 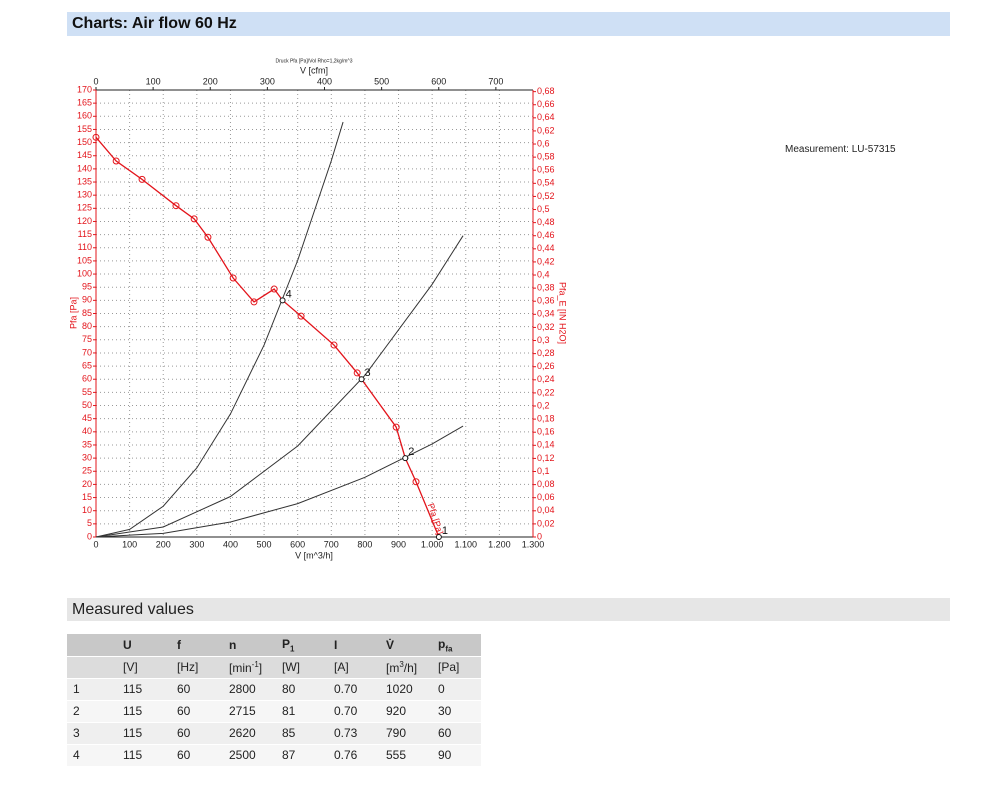 What do you see at coordinates (508, 609) in the screenshot?
I see `section-title: Measured values` at bounding box center [508, 609].